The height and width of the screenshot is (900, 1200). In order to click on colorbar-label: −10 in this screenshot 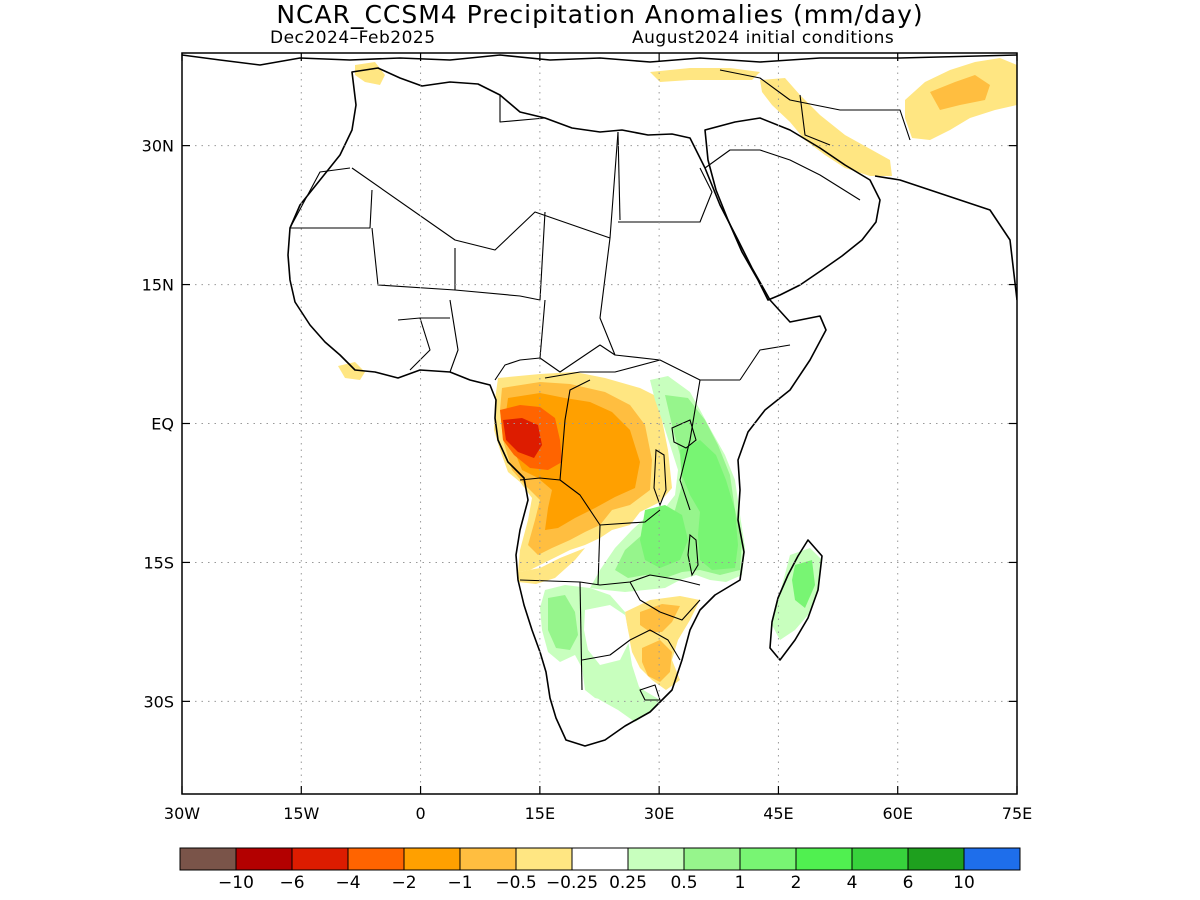, I will do `click(236, 883)`.